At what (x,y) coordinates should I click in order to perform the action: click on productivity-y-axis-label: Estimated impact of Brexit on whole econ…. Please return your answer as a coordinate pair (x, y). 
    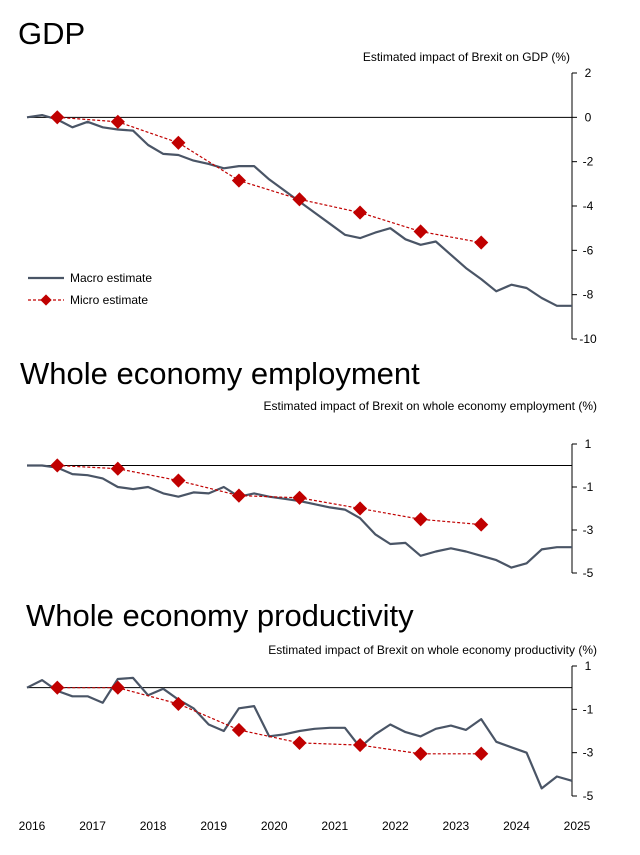
    Looking at the image, I should click on (432, 650).